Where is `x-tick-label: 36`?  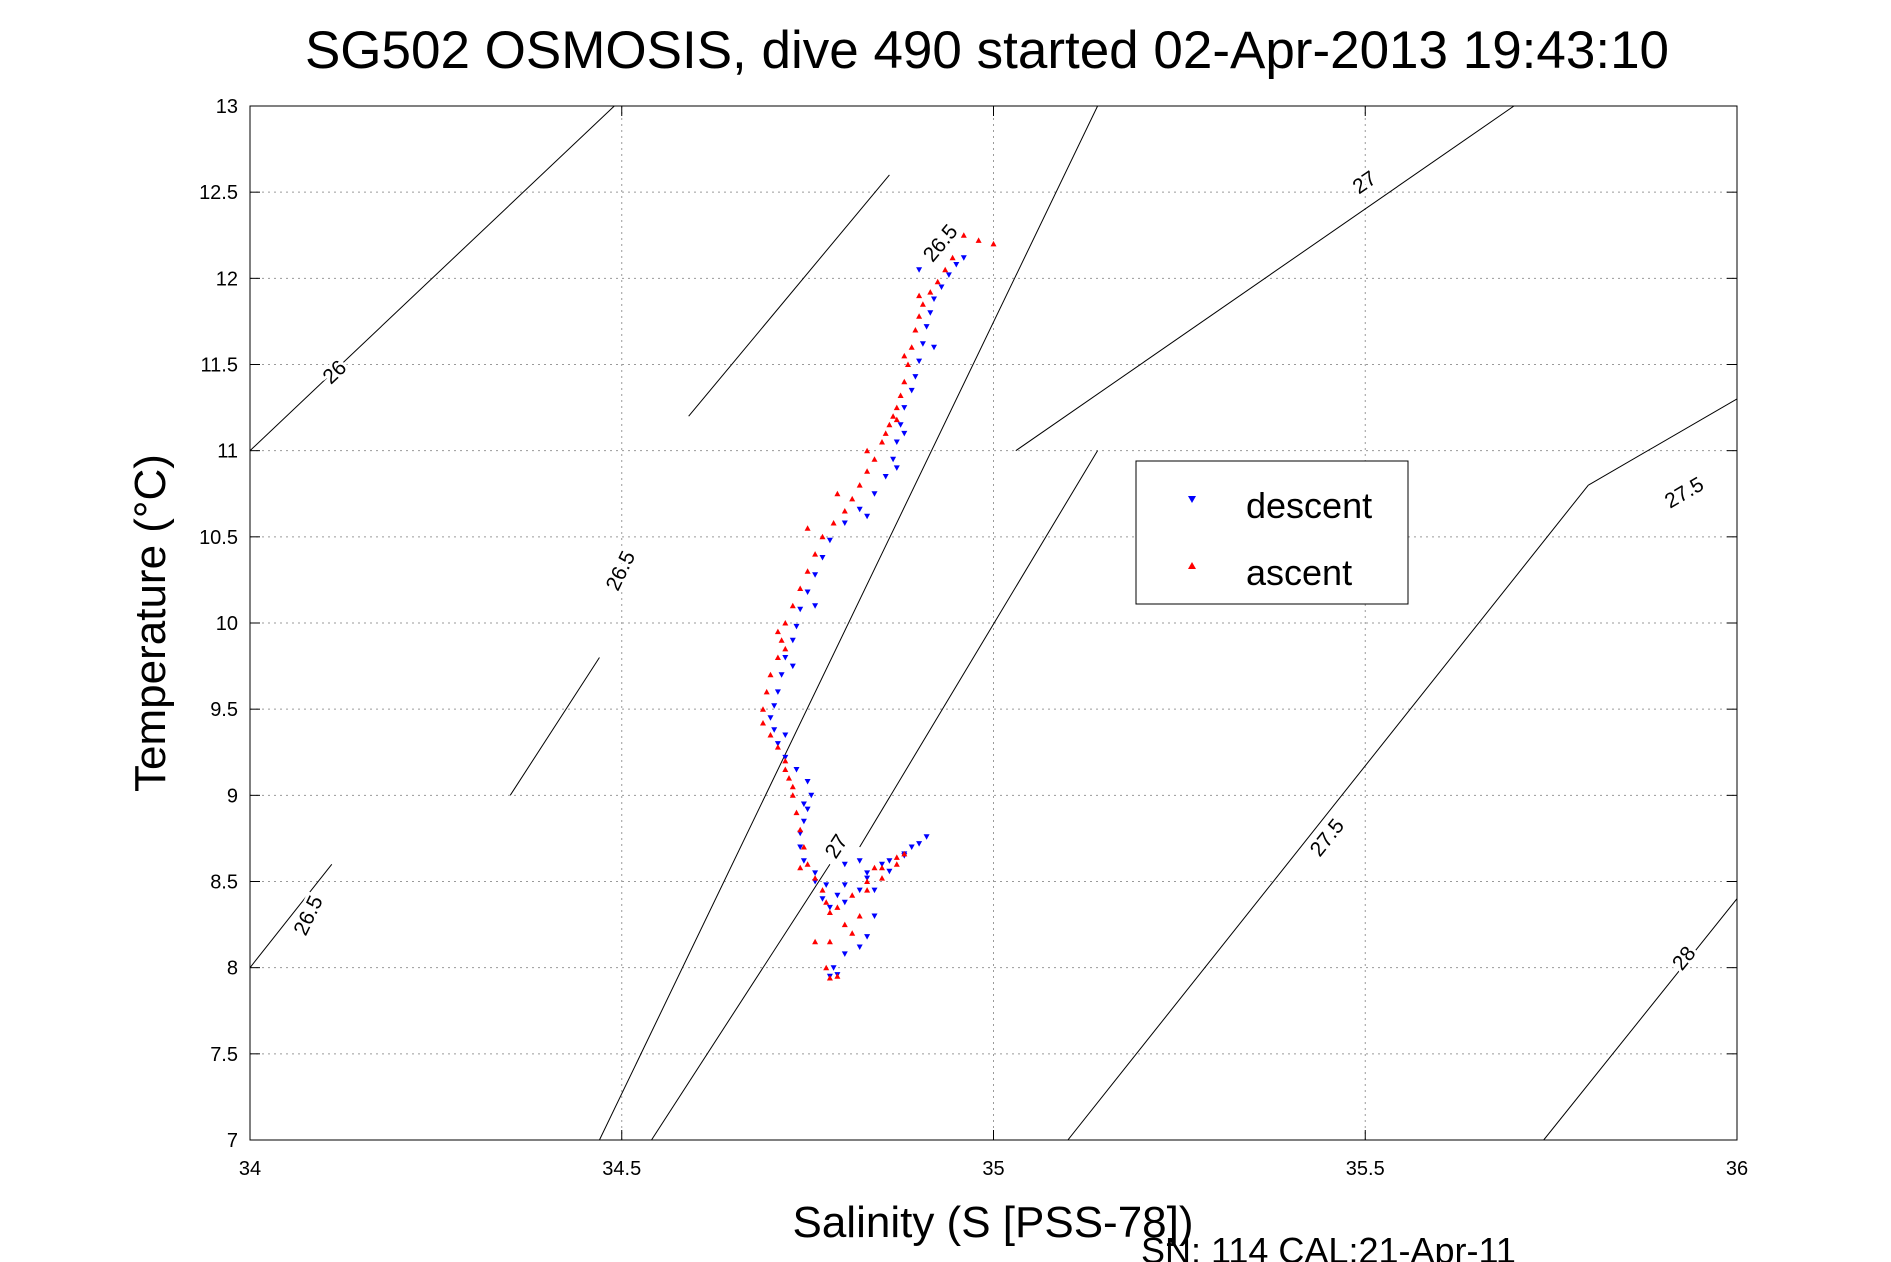
x-tick-label: 36 is located at coordinates (1737, 1169).